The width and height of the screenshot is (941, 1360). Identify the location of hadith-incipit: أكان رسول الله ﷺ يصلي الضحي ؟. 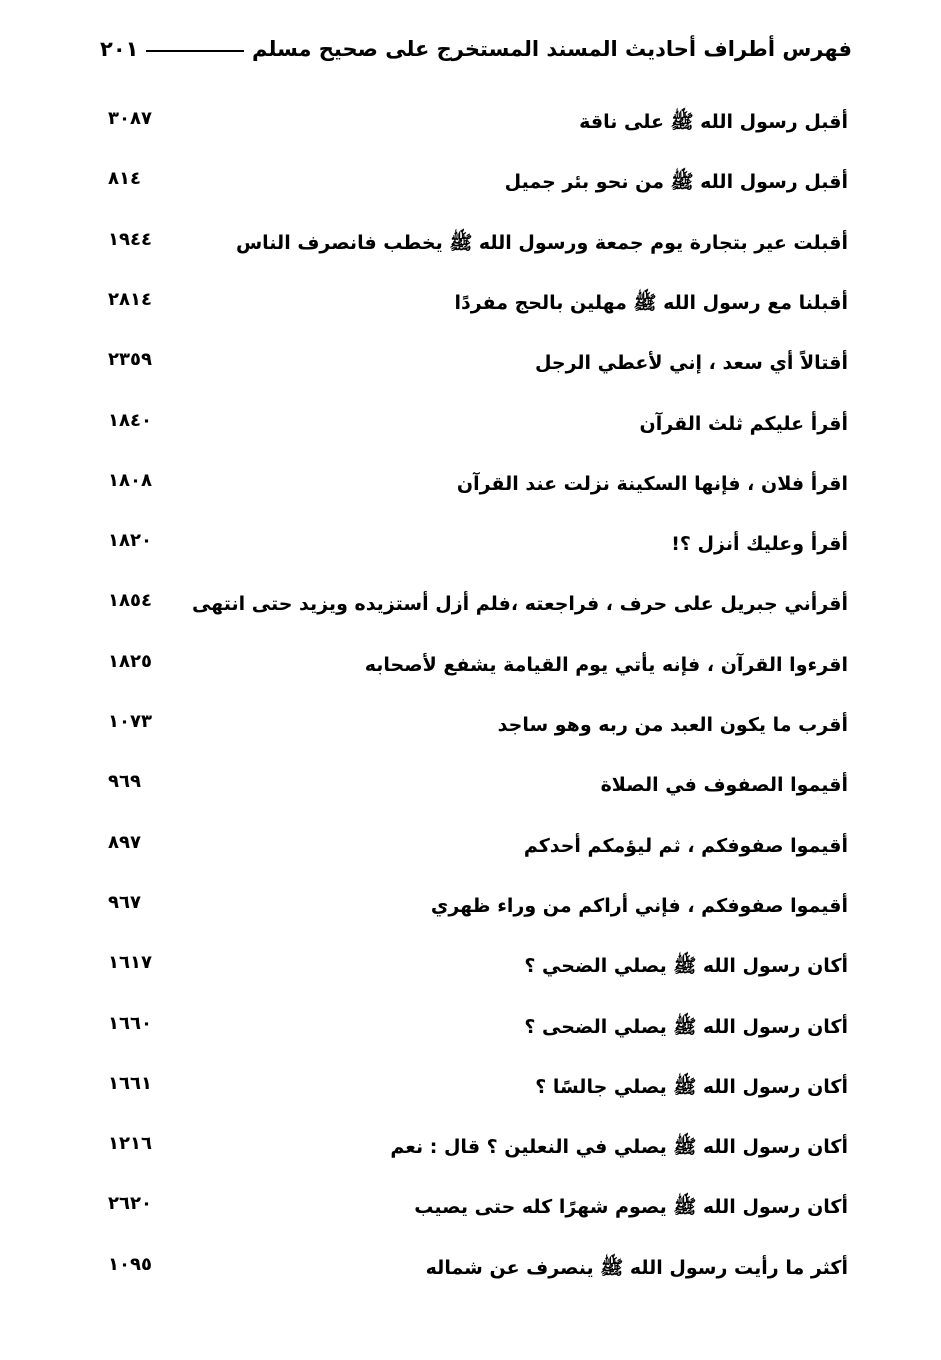
(686, 966).